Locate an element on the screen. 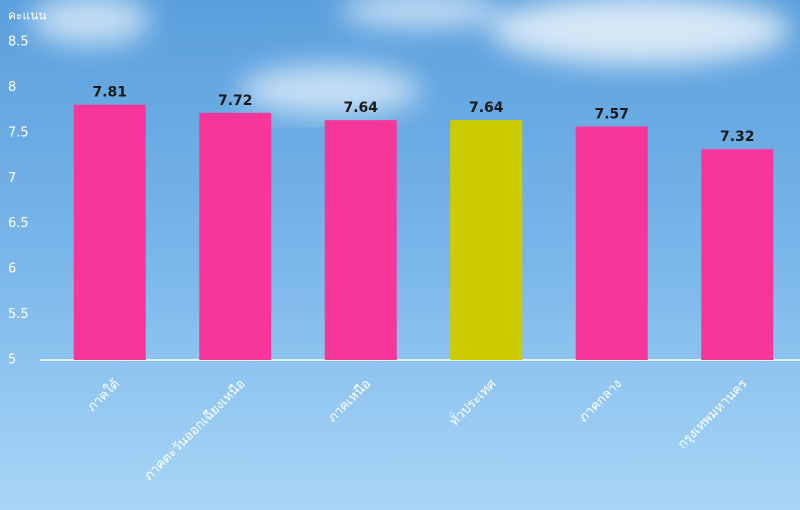 Image resolution: width=800 pixels, height=510 pixels. y-tick-label: 8 is located at coordinates (12, 87).